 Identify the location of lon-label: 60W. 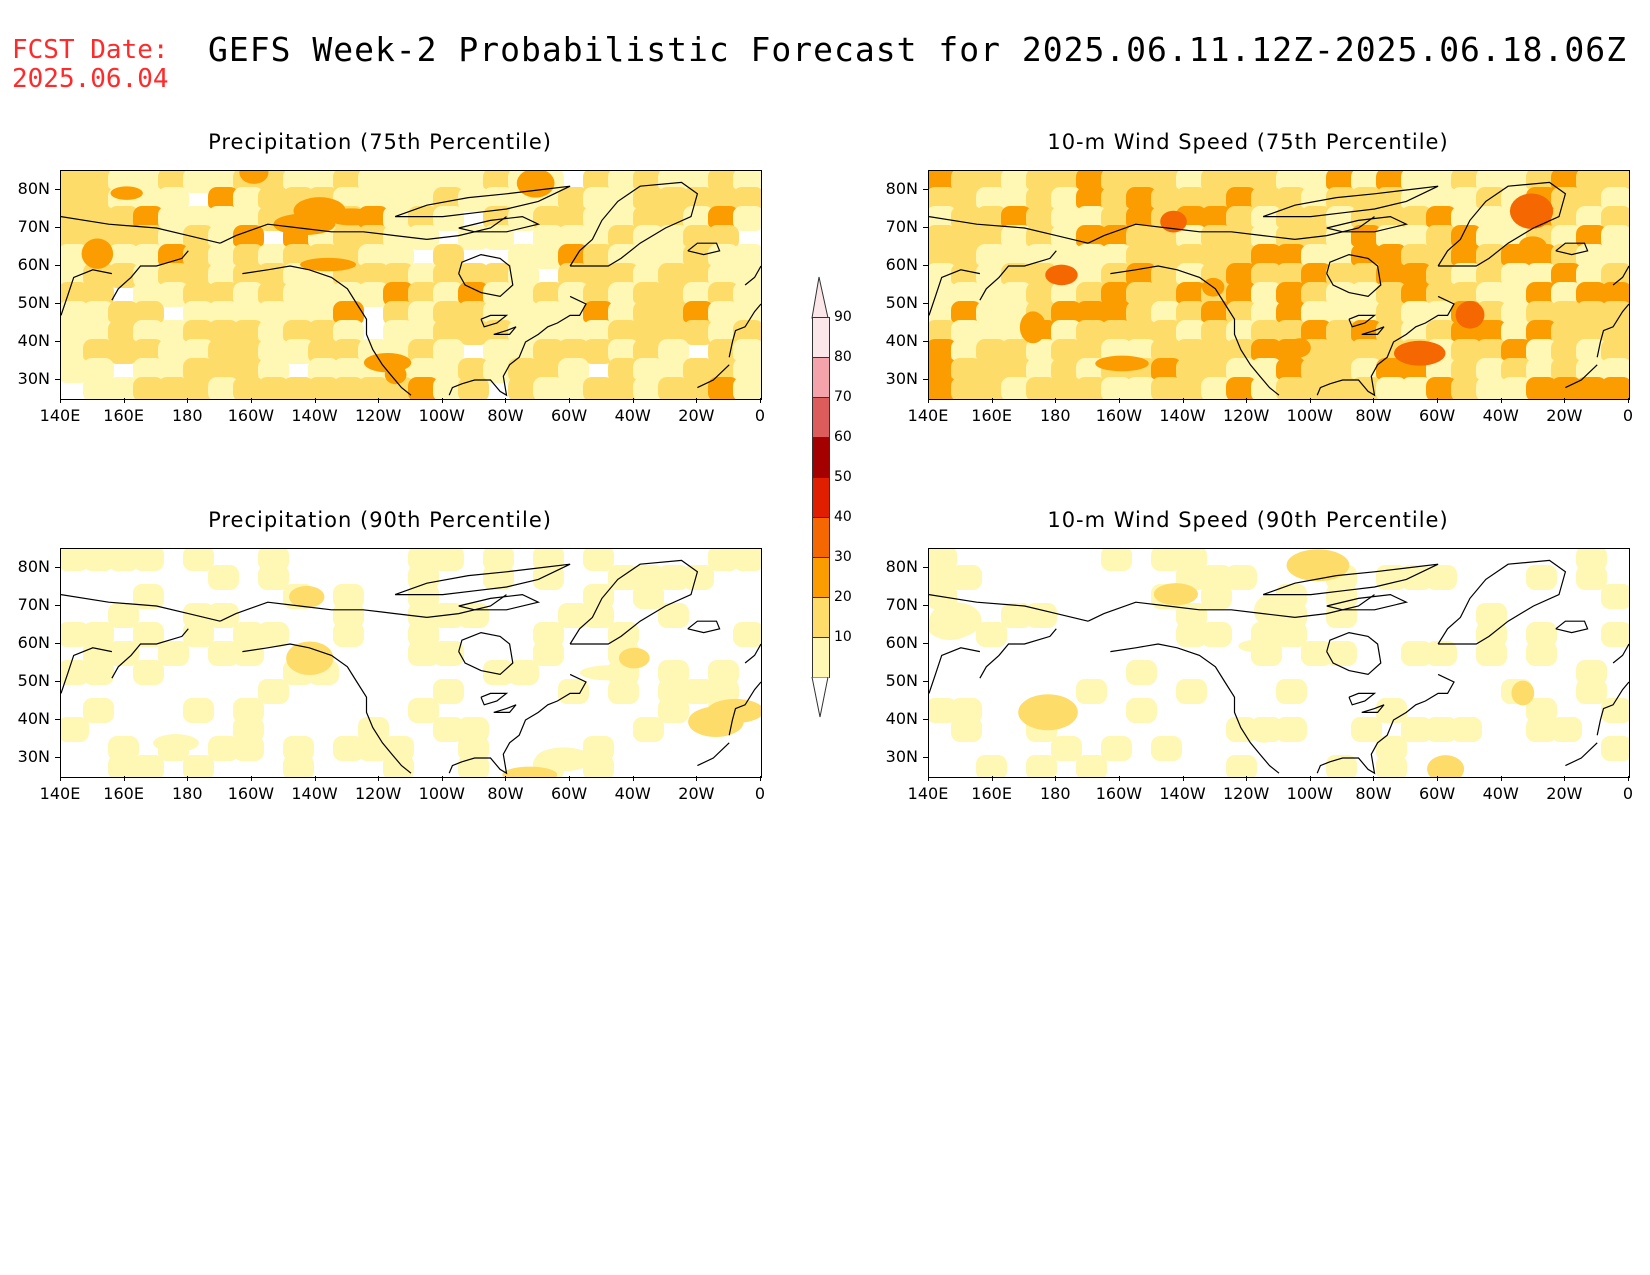
(1437, 415).